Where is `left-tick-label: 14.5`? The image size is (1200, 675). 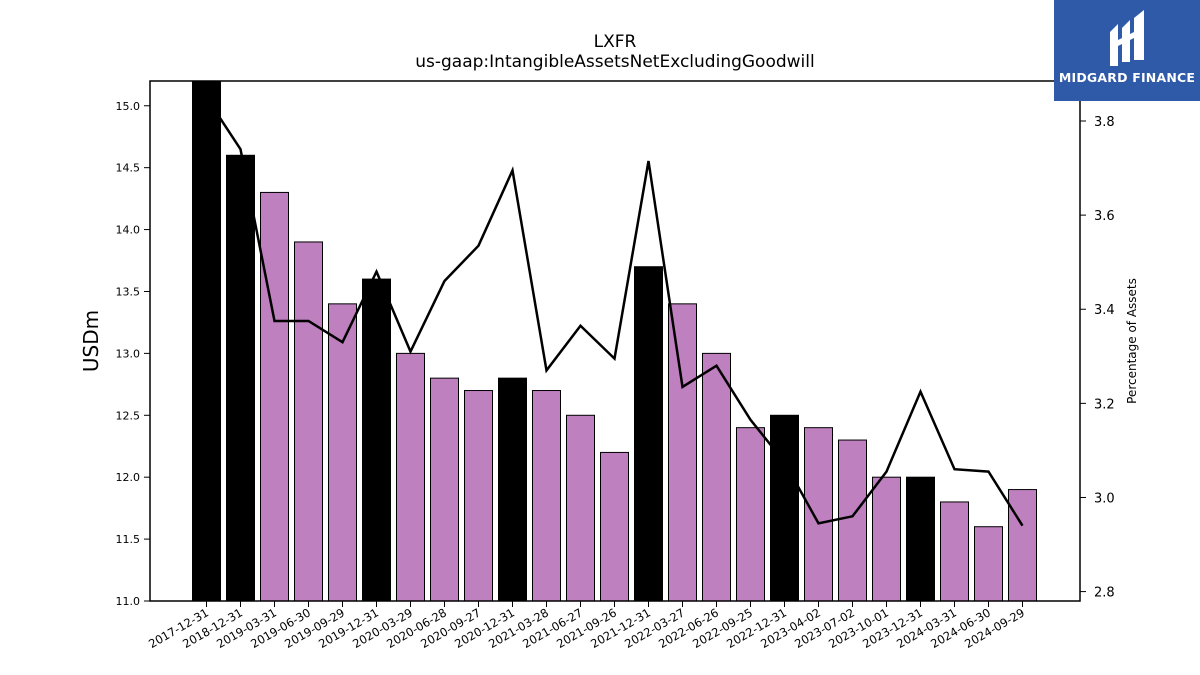 left-tick-label: 14.5 is located at coordinates (128, 168).